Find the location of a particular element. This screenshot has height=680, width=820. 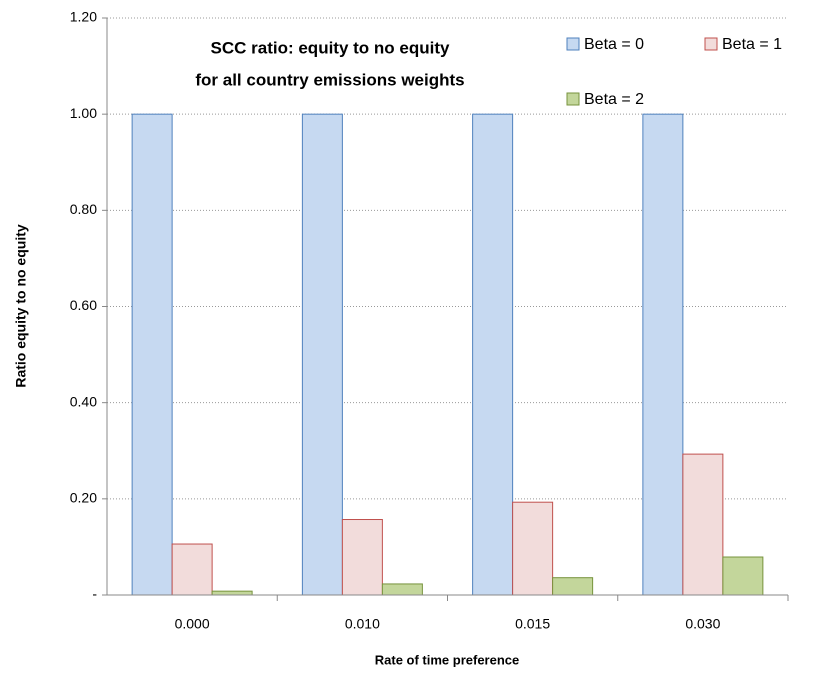

y-tick-label: 0.40 is located at coordinates (83, 401).